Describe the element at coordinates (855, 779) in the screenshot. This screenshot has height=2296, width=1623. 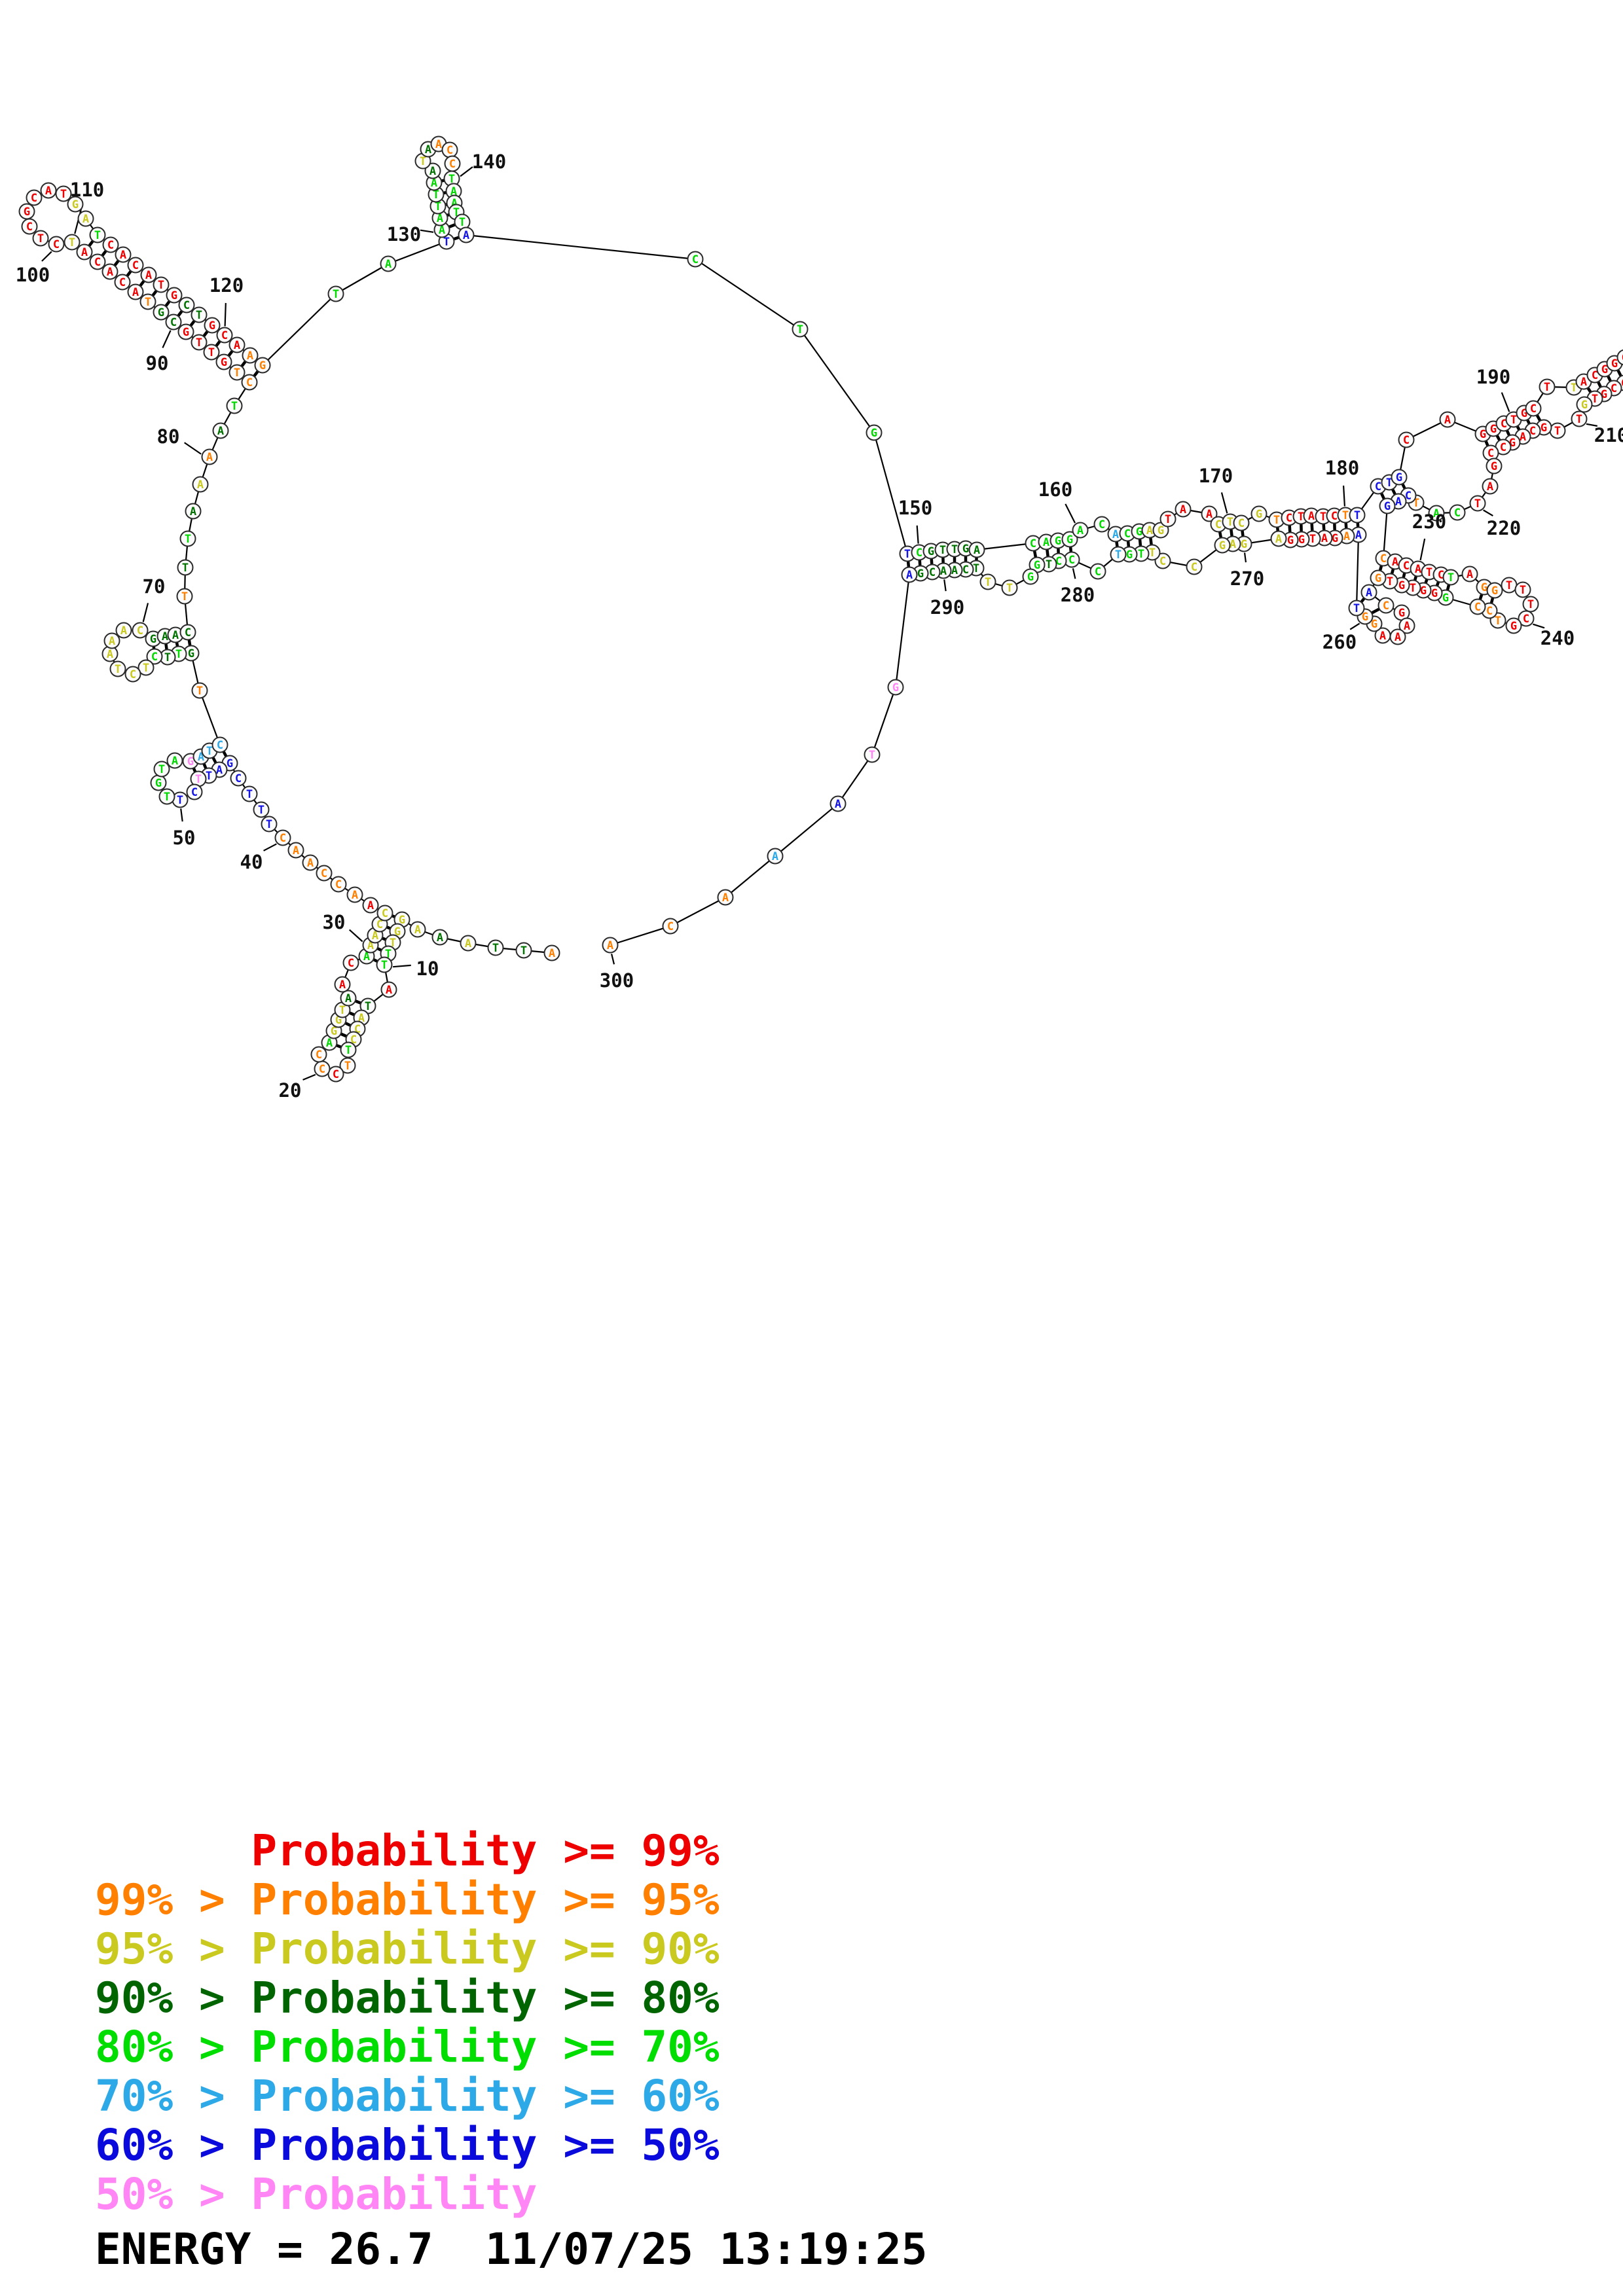
I see `backbone-segment` at that location.